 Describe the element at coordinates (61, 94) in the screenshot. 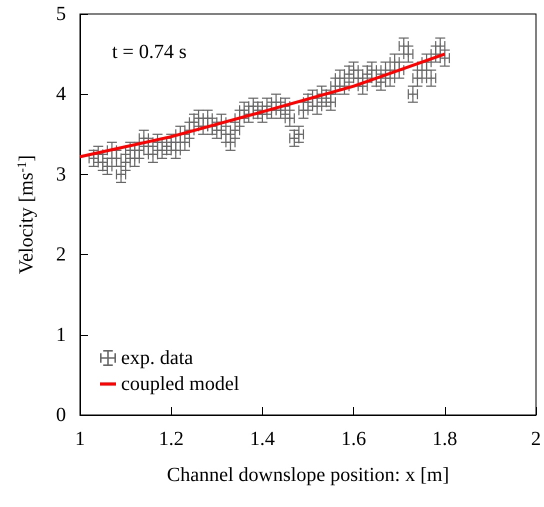

I see `y-tick-label: 4` at that location.